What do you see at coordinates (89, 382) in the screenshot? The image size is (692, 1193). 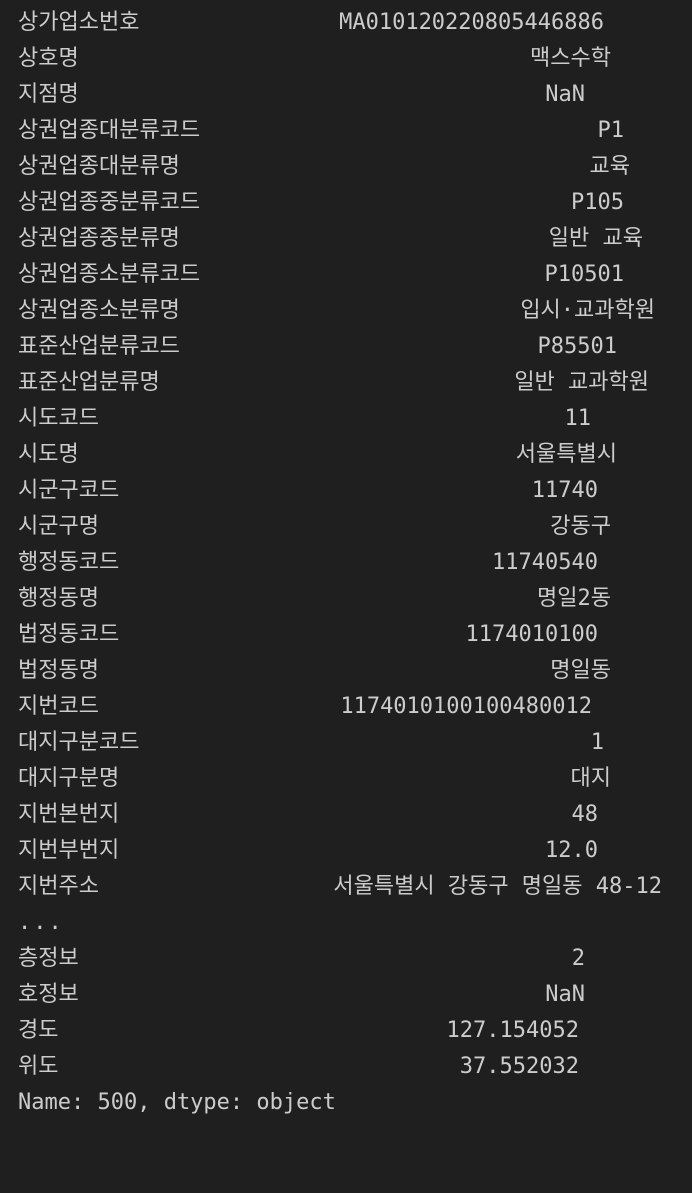 I see `series-key: 표준산업분류명` at bounding box center [89, 382].